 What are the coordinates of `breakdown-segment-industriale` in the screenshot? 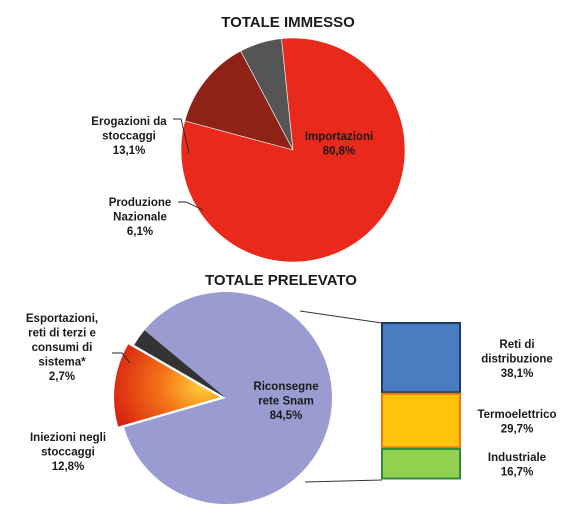 It's located at (421, 463).